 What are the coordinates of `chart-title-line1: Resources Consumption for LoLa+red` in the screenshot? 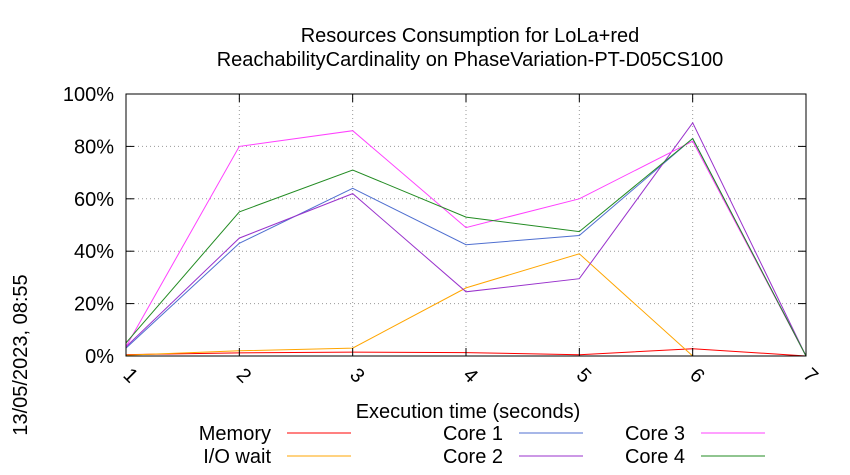 It's located at (470, 36).